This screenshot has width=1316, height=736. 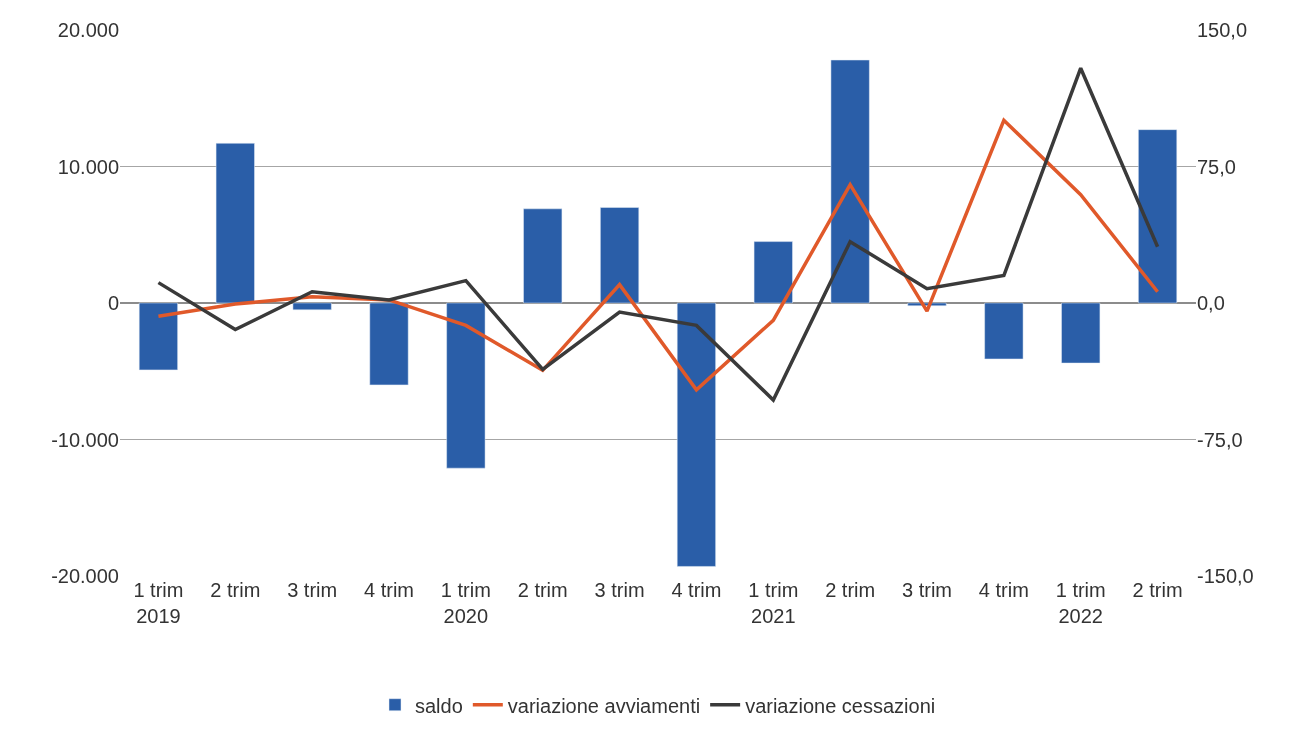 What do you see at coordinates (113, 303) in the screenshot?
I see `y-tick-label: 0` at bounding box center [113, 303].